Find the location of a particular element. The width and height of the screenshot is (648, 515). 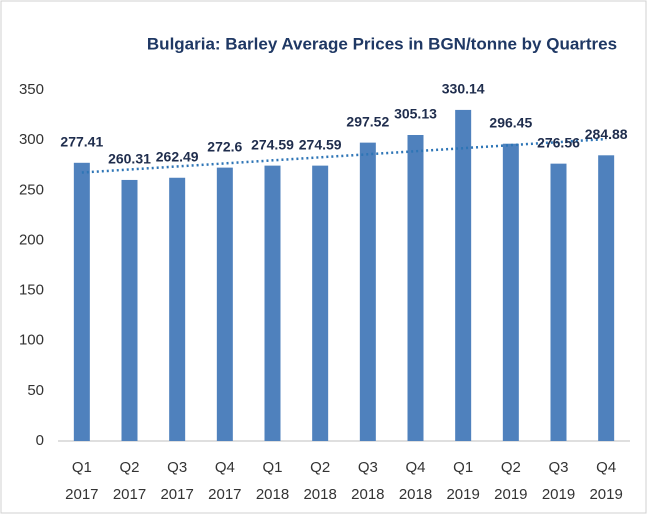

y-tick-label: 100 is located at coordinates (31, 340).